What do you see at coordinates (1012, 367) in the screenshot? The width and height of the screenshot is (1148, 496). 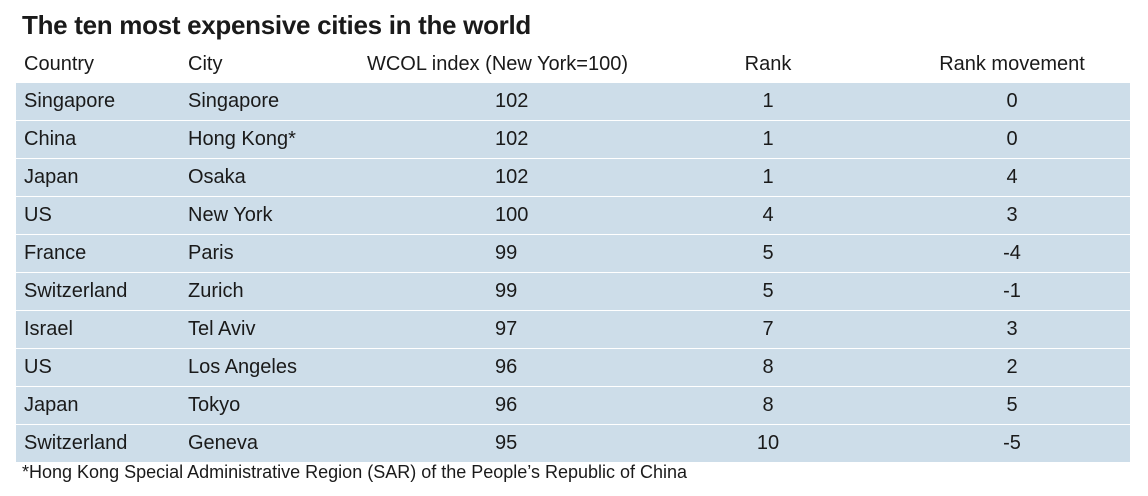 I see `cell-rank-movement: 2` at bounding box center [1012, 367].